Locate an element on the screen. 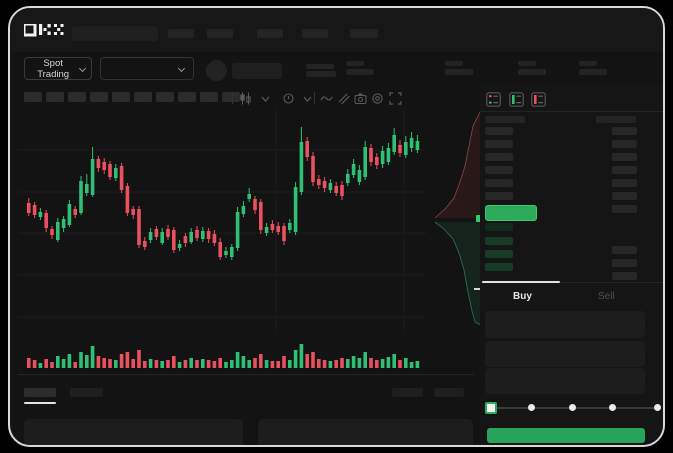 The height and width of the screenshot is (453, 673). buy-tab-underline is located at coordinates (521, 282).